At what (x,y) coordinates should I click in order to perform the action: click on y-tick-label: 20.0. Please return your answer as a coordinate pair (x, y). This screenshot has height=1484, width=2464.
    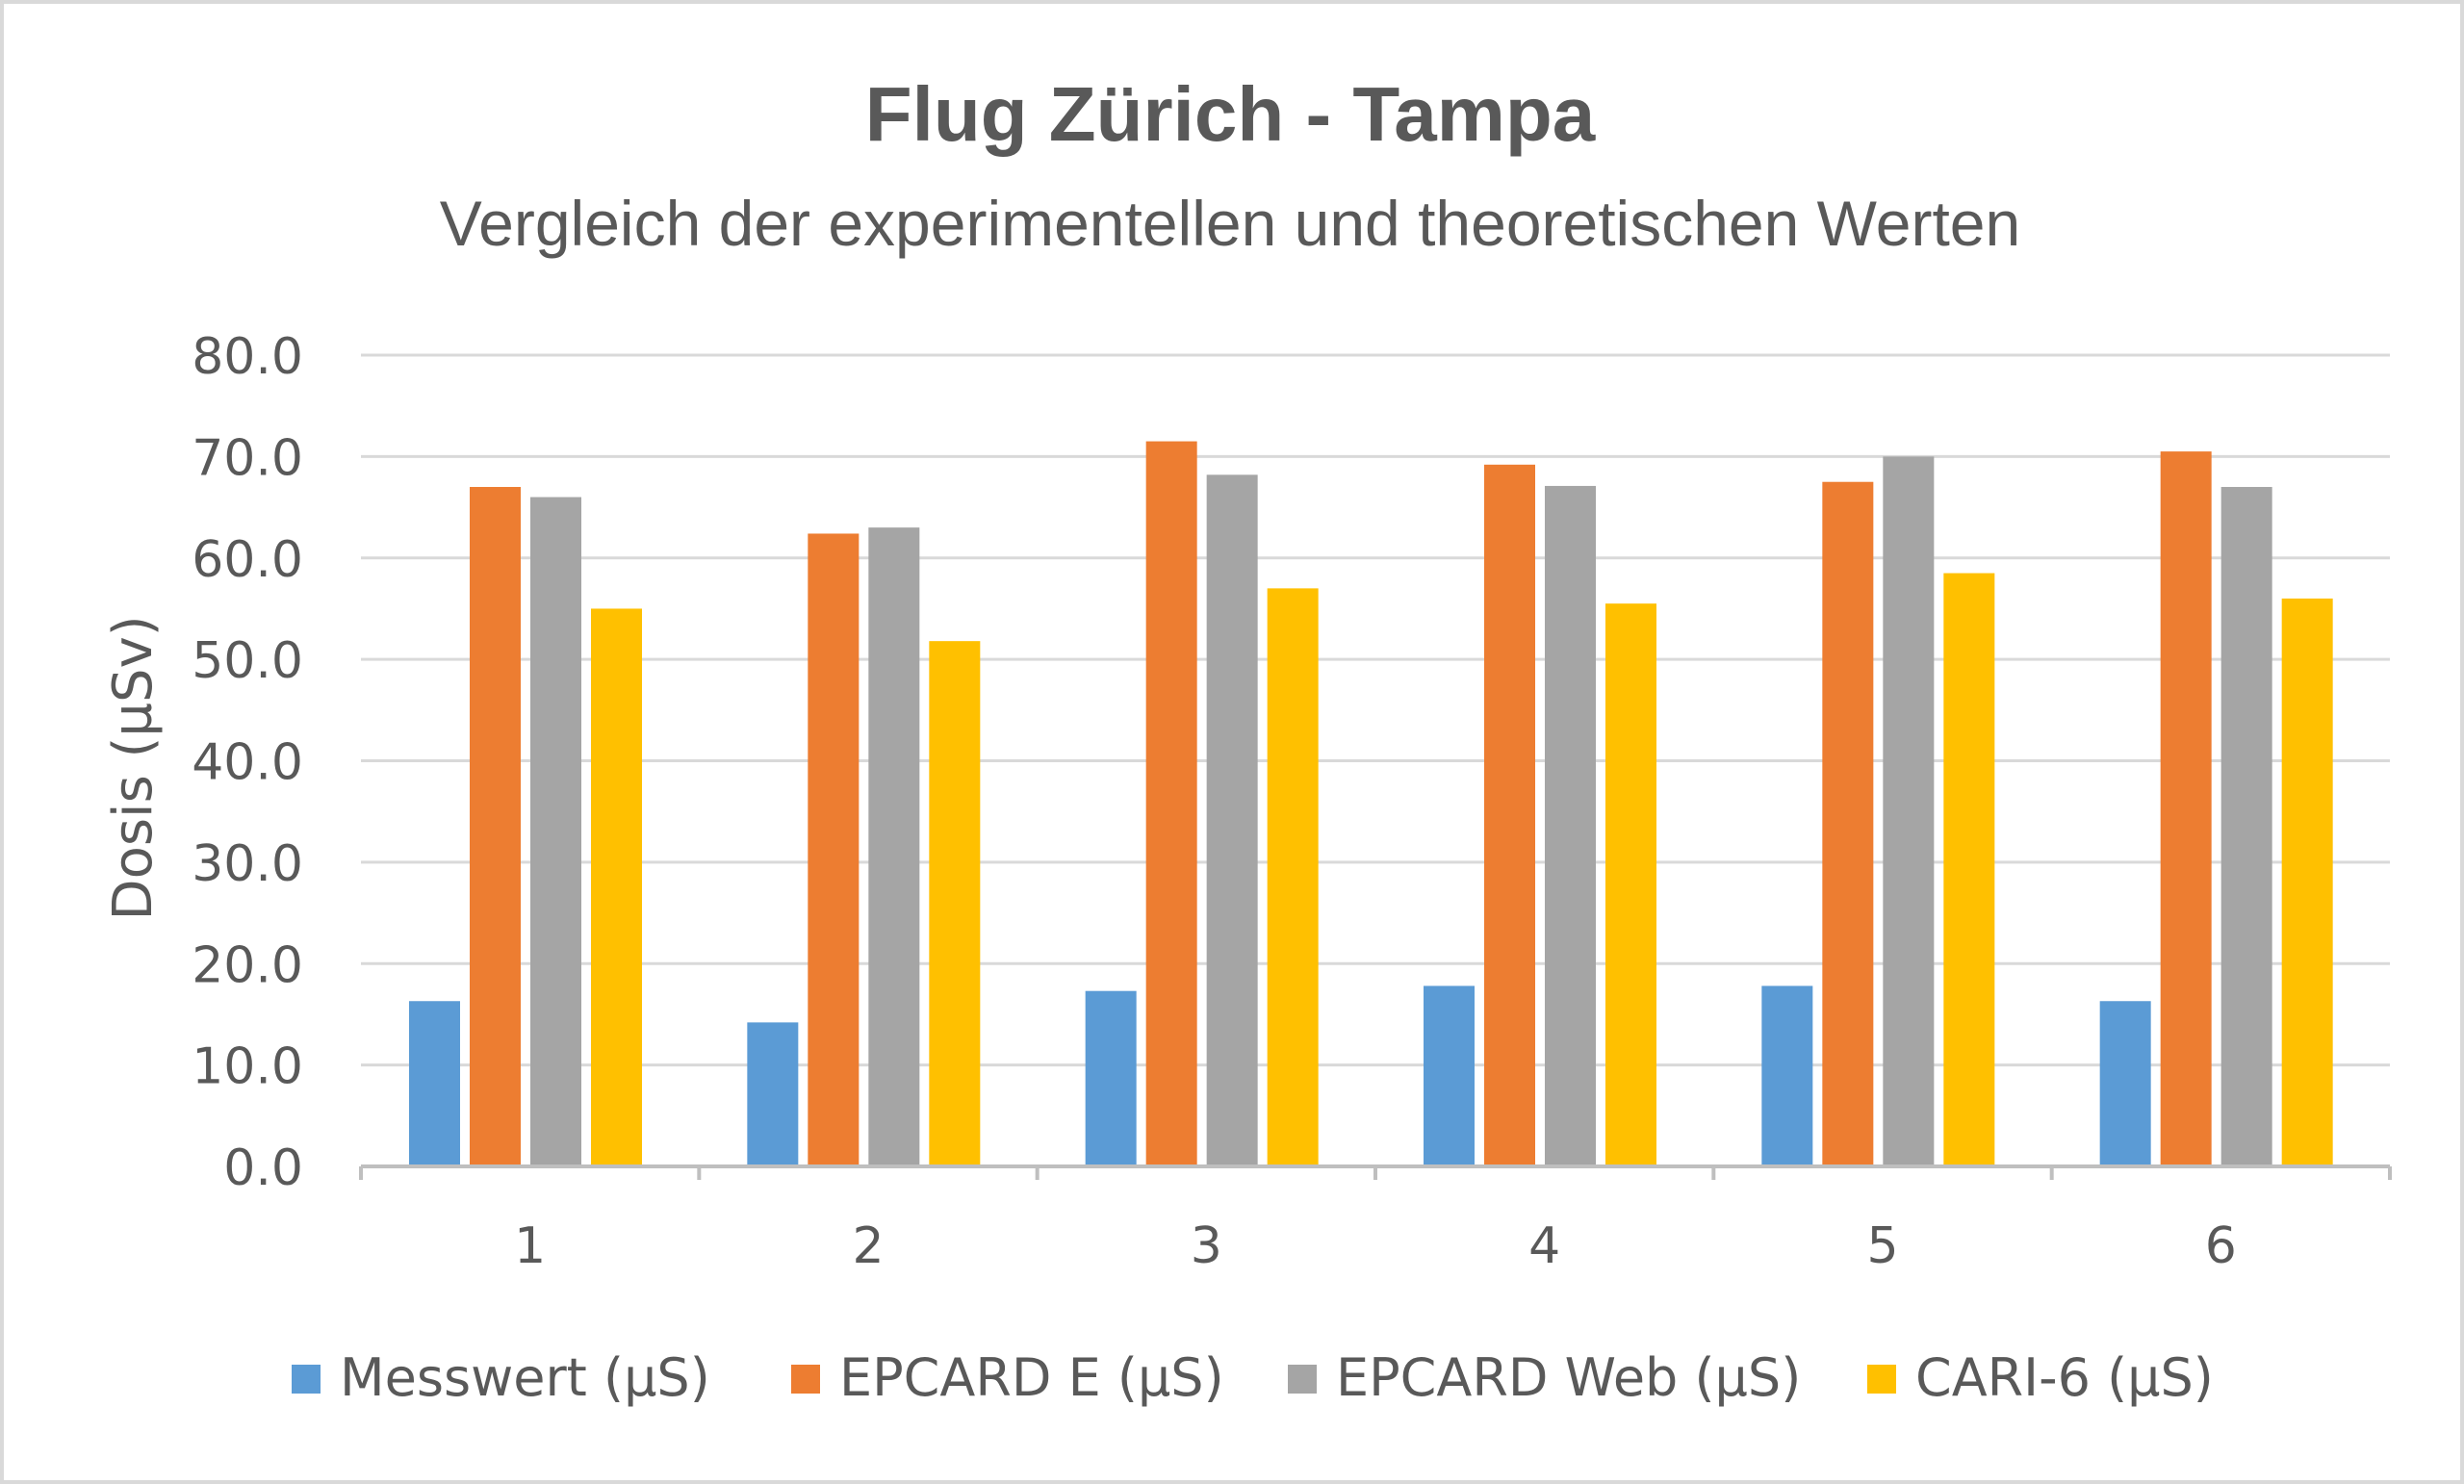
    Looking at the image, I should click on (247, 965).